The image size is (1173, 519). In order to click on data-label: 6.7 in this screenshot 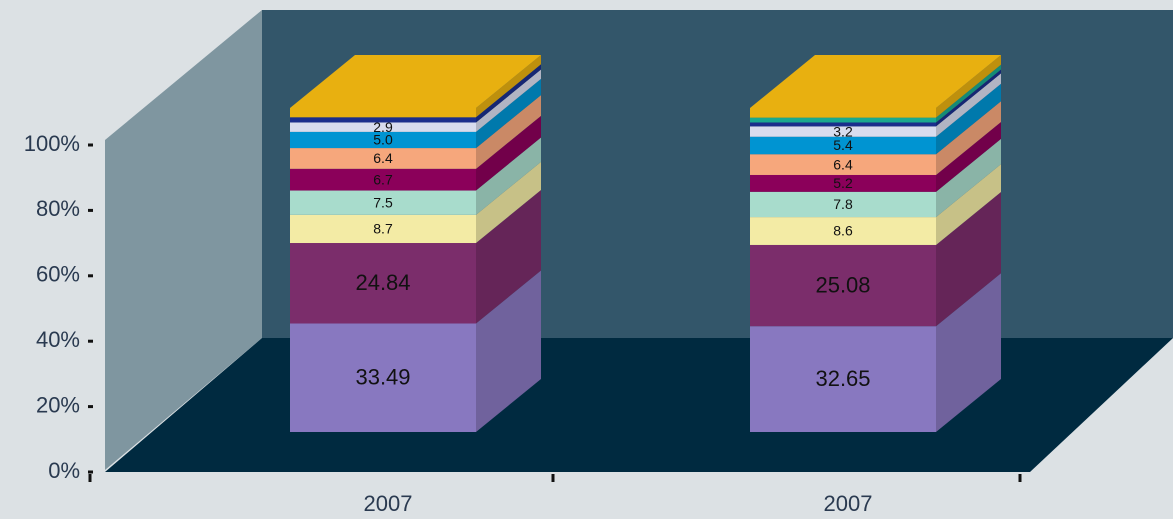, I will do `click(383, 179)`.